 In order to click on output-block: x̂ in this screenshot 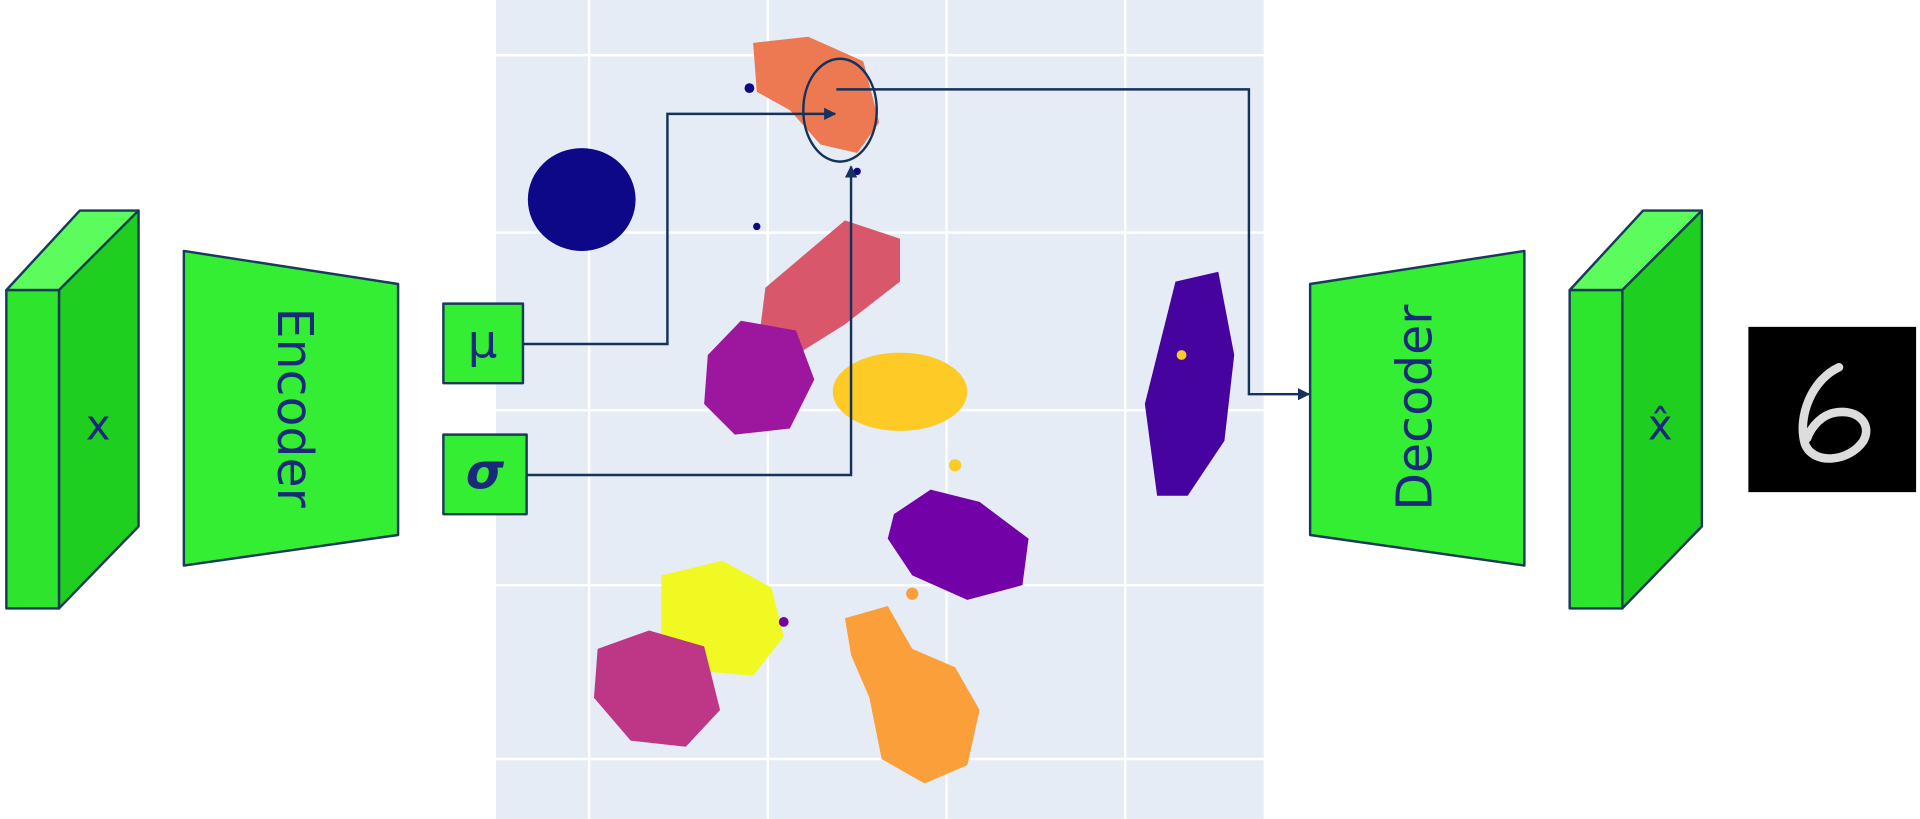, I will do `click(1636, 409)`.